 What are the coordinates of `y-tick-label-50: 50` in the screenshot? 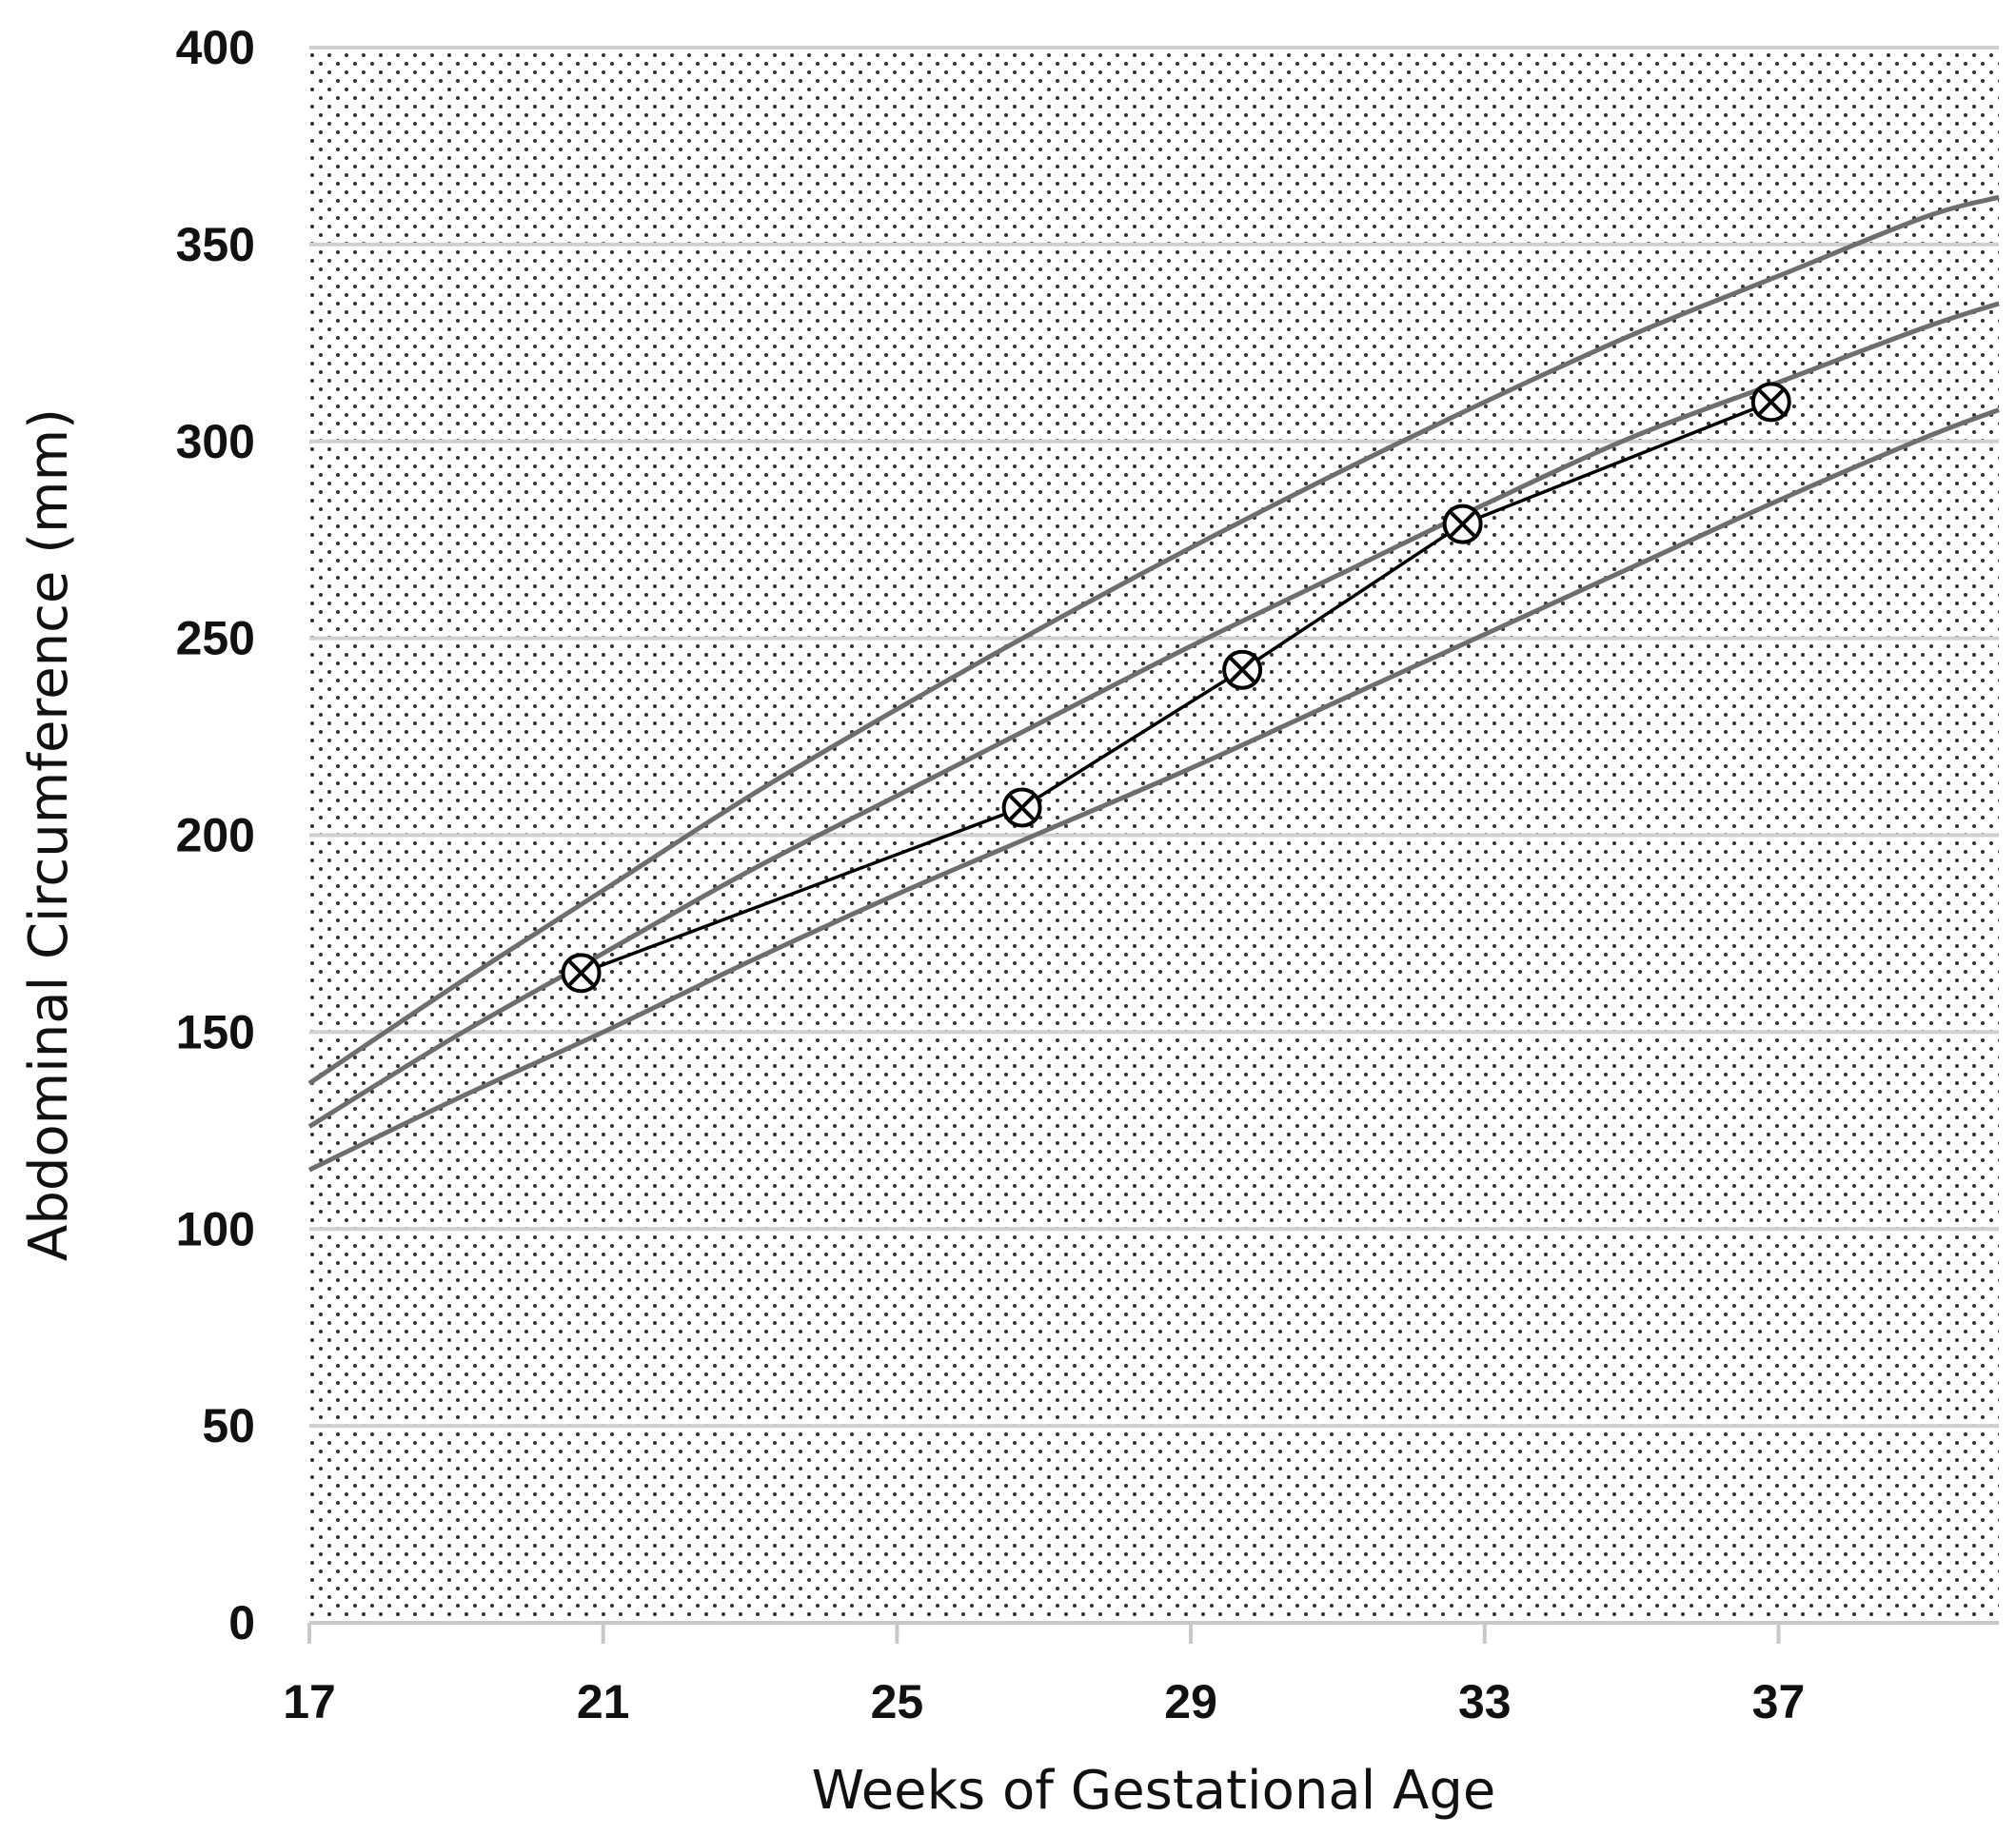 It's located at (229, 1425).